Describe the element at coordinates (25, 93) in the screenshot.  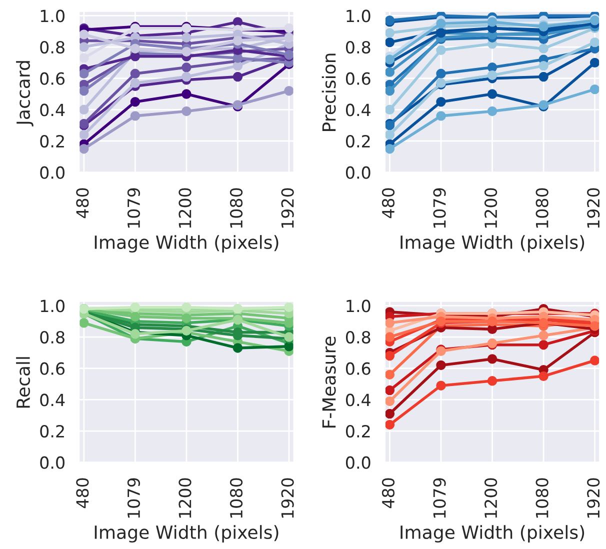
I see `y-axis-title: Jaccard` at that location.